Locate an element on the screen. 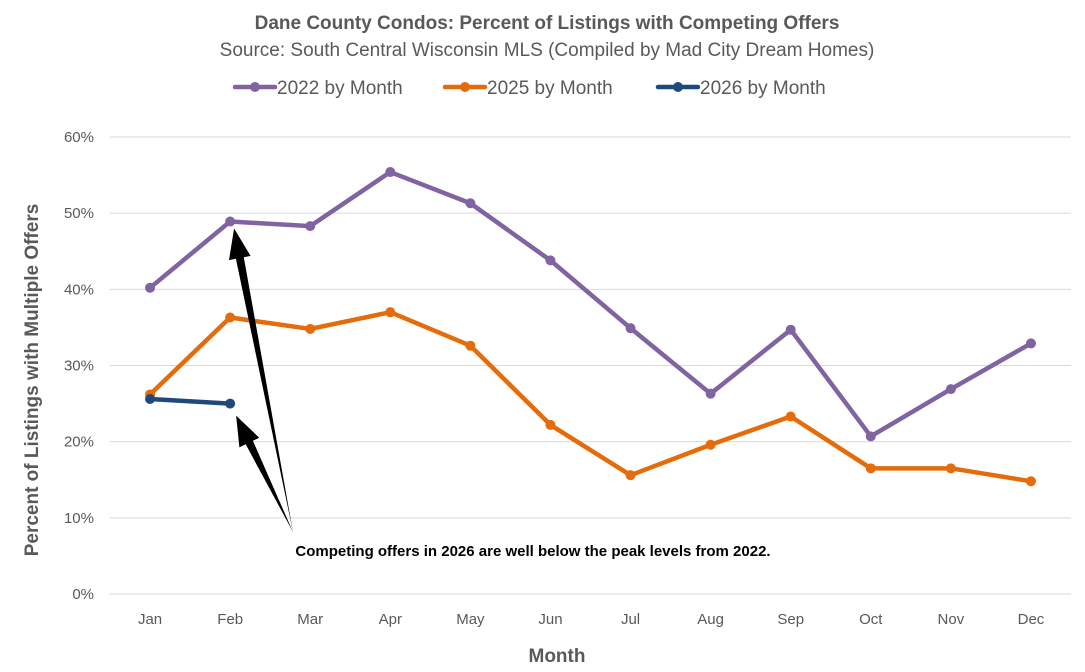  legend: 2022 by Month 2025 by Month 2026 by Month is located at coordinates (529, 88).